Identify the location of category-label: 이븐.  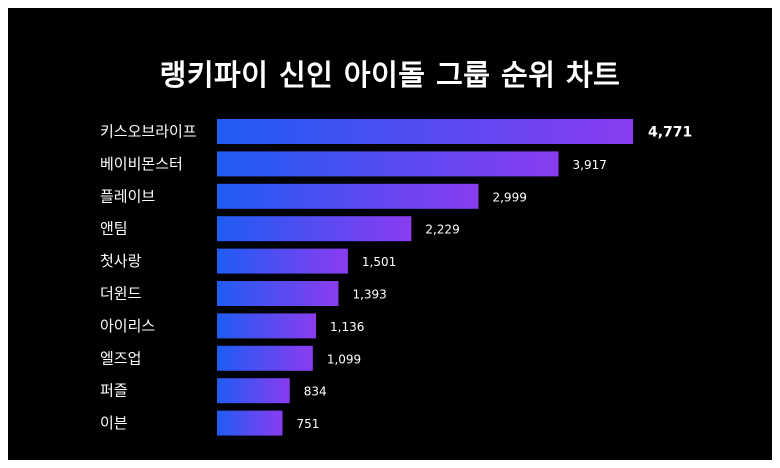
(114, 423).